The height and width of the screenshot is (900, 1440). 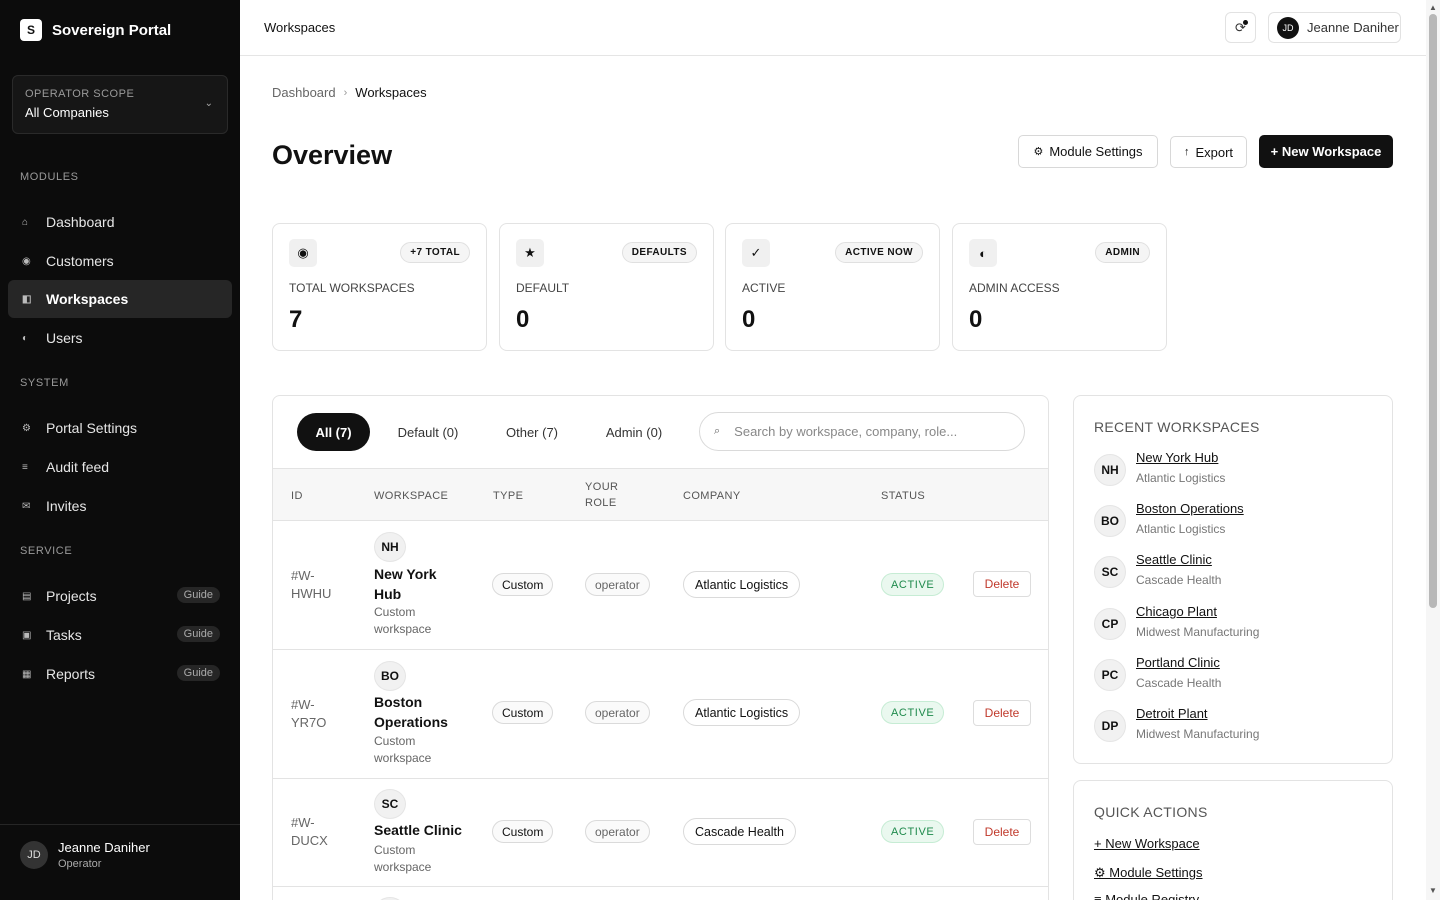 I want to click on sidebar-item-customers: ◉ Customers, so click(x=120, y=261).